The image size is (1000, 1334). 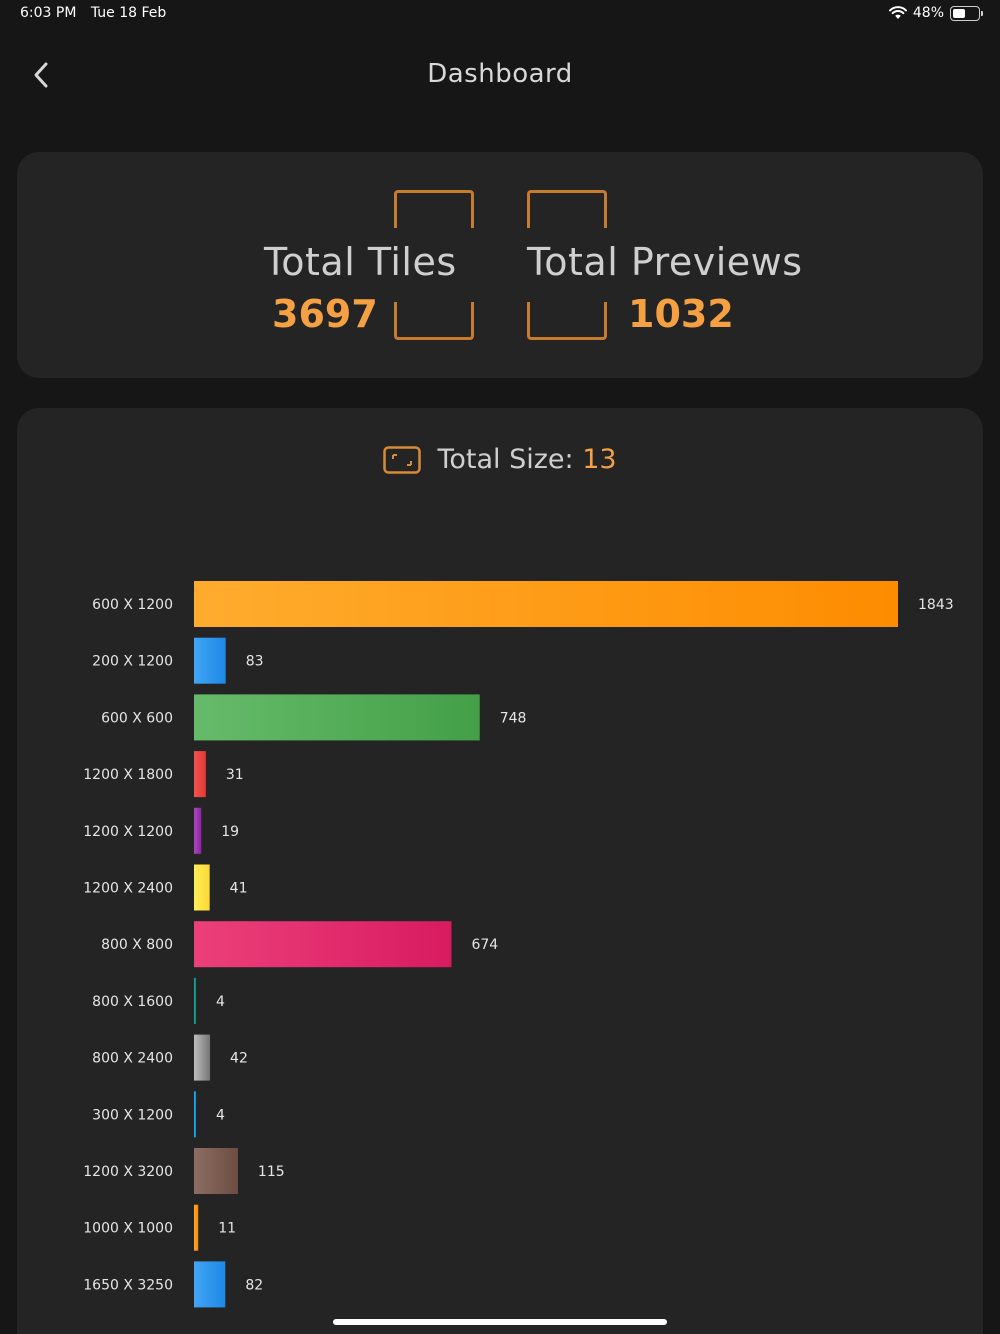 What do you see at coordinates (239, 889) in the screenshot?
I see `value-label: 41` at bounding box center [239, 889].